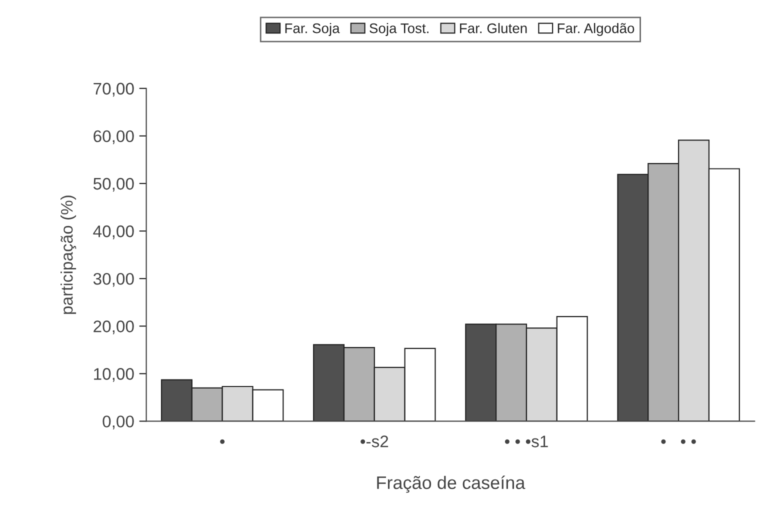  I want to click on y-tick-label: 40,00, so click(113, 232).